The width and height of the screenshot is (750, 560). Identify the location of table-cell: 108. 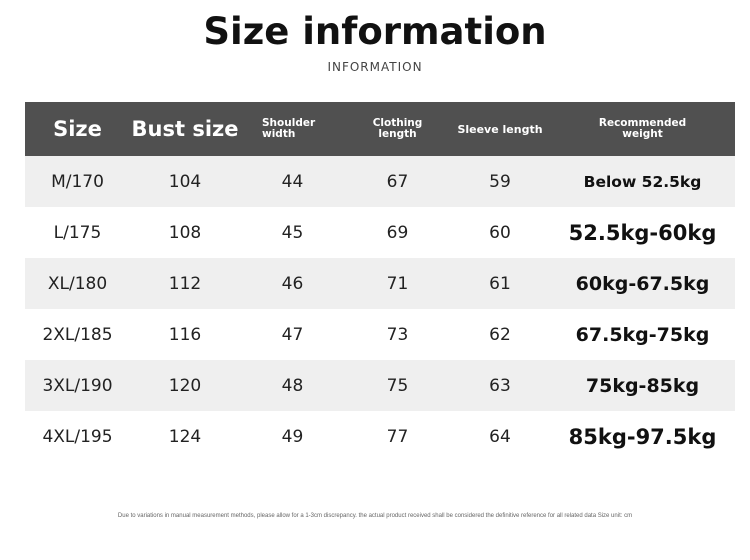
(185, 232).